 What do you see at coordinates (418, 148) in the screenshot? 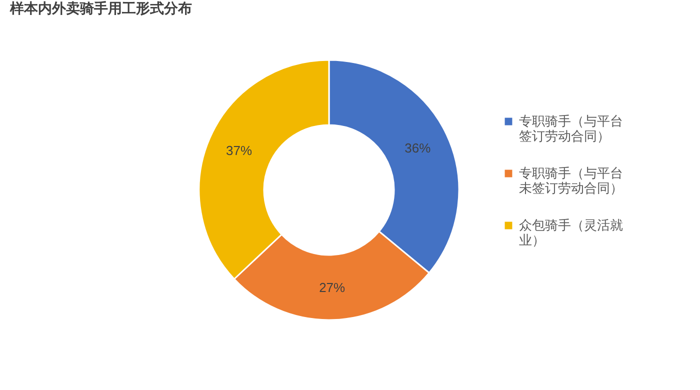
I see `data-label: 36%` at bounding box center [418, 148].